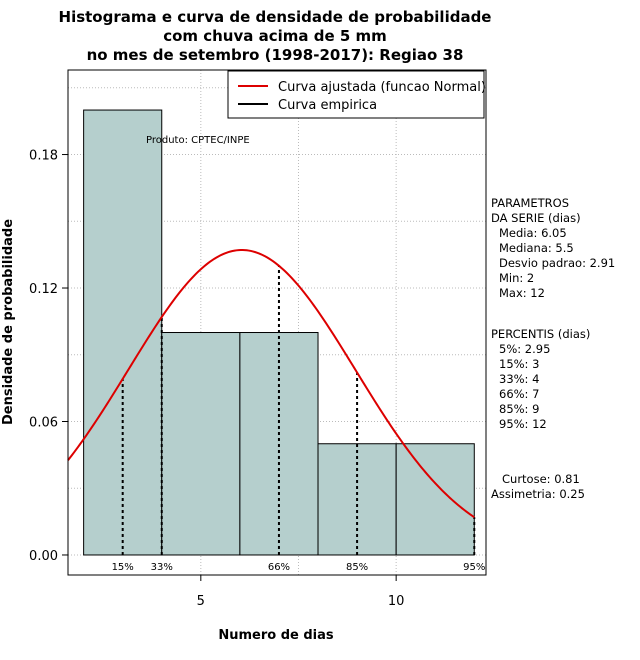 This screenshot has width=640, height=660. I want to click on percentile-label: 66%, so click(279, 567).